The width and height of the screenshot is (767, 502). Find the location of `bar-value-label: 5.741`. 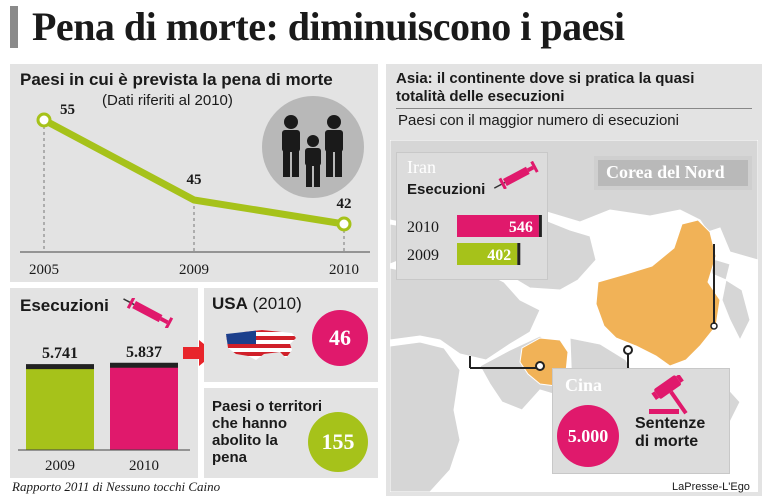

bar-value-label: 5.741 is located at coordinates (60, 353).